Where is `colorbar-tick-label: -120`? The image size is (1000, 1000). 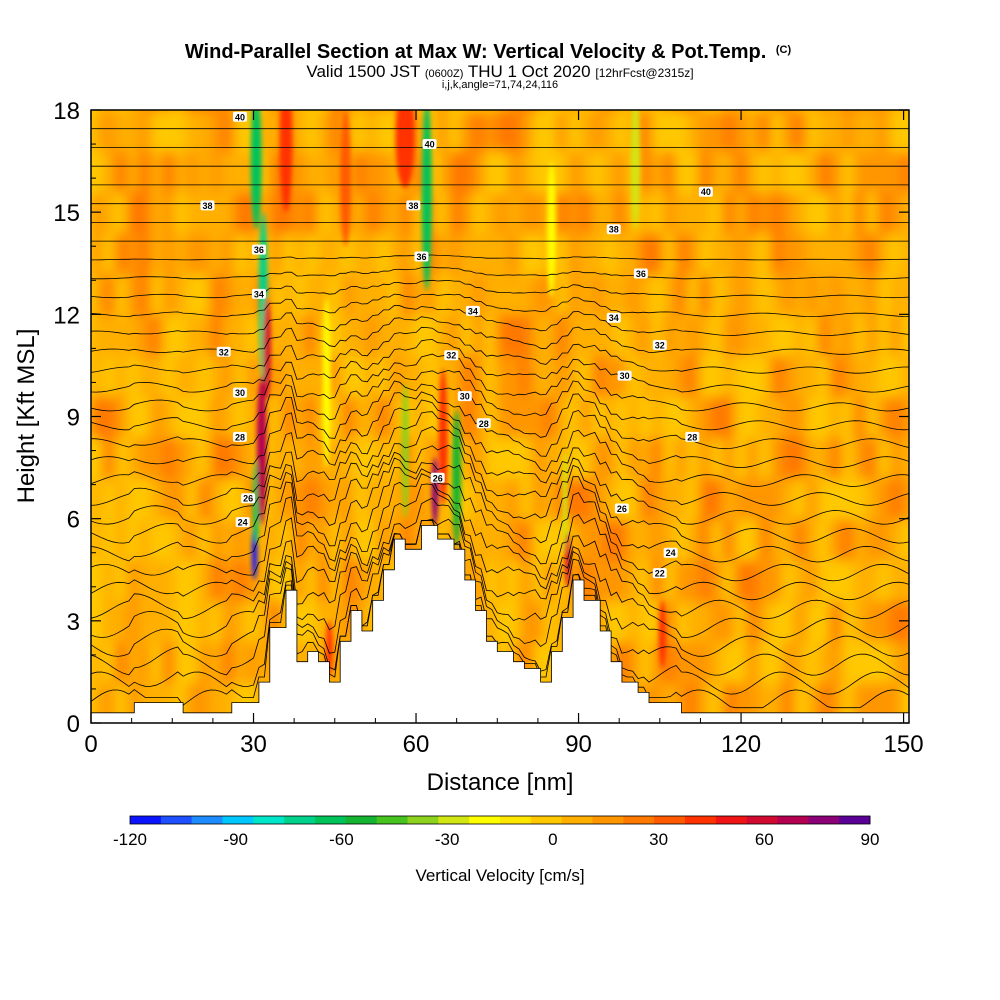 colorbar-tick-label: -120 is located at coordinates (130, 839).